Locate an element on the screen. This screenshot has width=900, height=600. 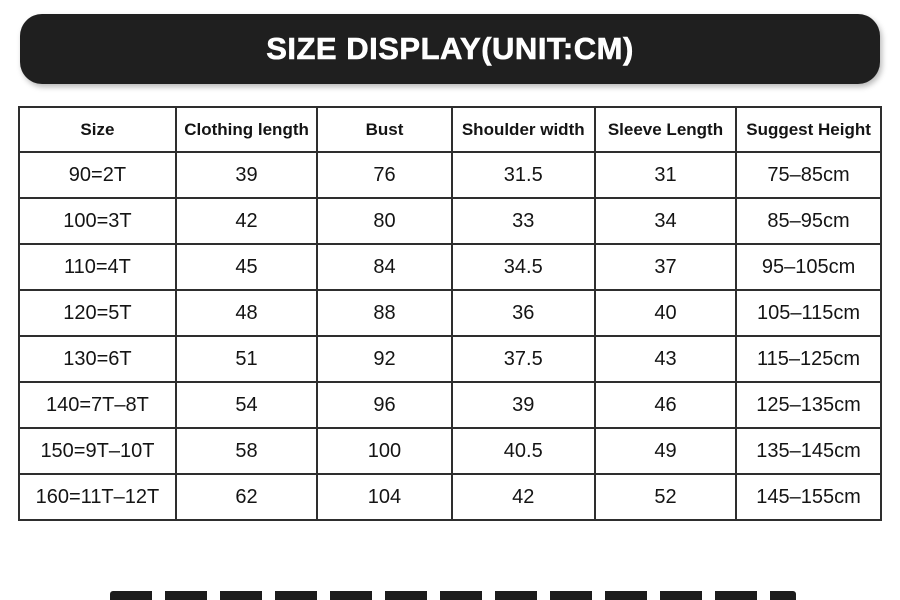
table-cell: 45 is located at coordinates (246, 267).